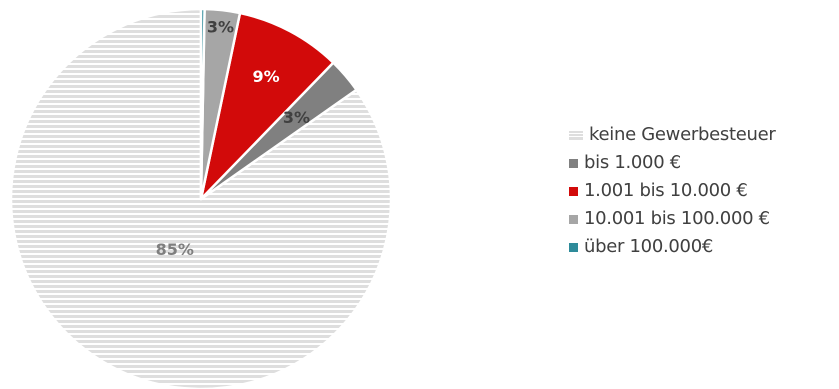 The image size is (839, 389). I want to click on legend-item-4: über 100.000€, so click(672, 247).